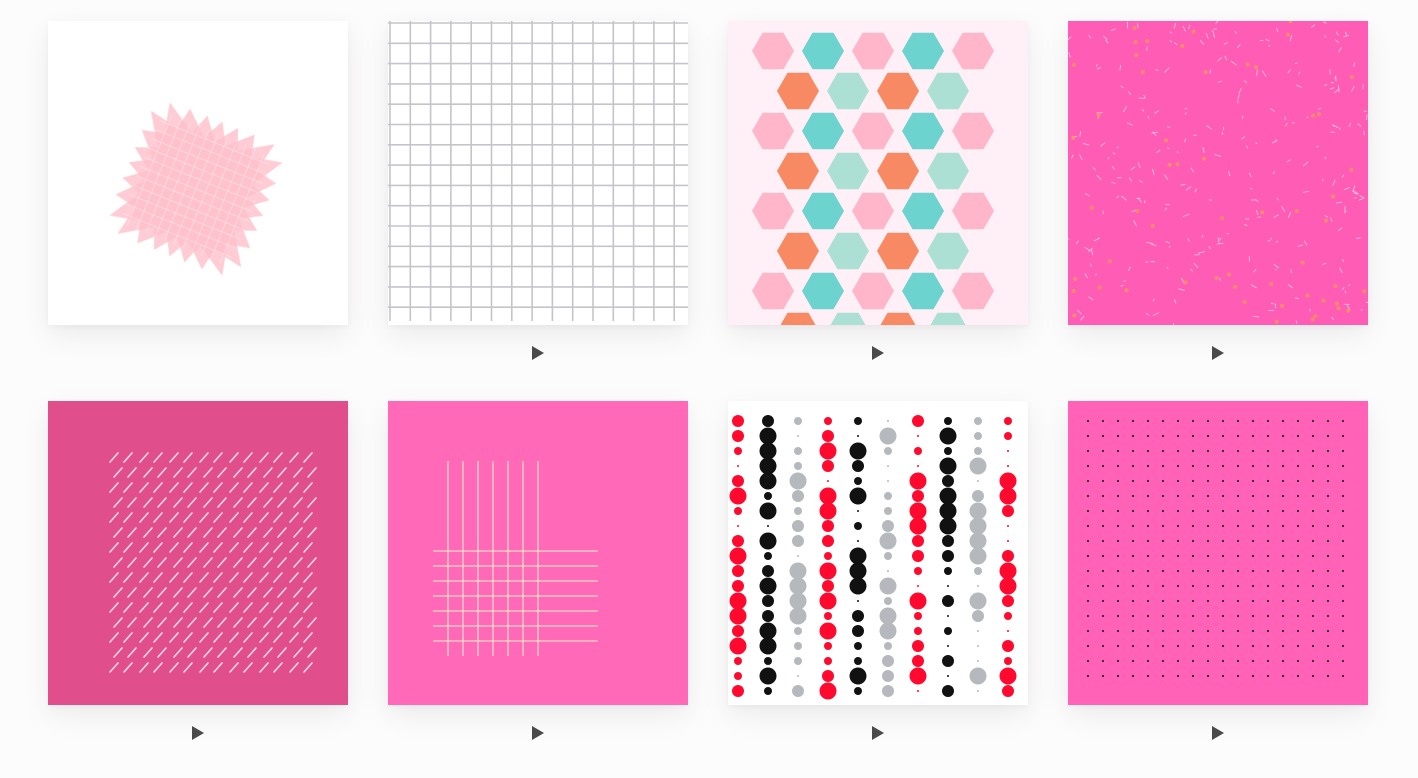 The height and width of the screenshot is (778, 1418). Describe the element at coordinates (538, 553) in the screenshot. I see `tile-crossing-lines` at that location.